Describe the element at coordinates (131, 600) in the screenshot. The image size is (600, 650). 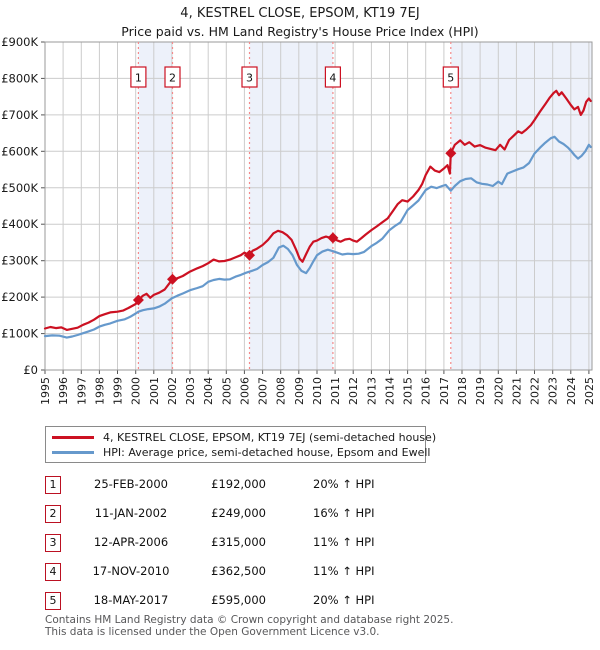
I see `sale-date: 18-MAY-2017` at that location.